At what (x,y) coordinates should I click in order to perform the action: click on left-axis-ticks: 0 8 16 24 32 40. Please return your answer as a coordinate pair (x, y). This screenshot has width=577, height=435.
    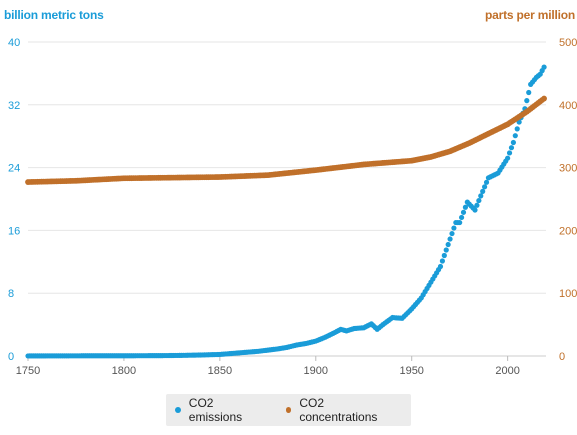
    Looking at the image, I should click on (14, 200).